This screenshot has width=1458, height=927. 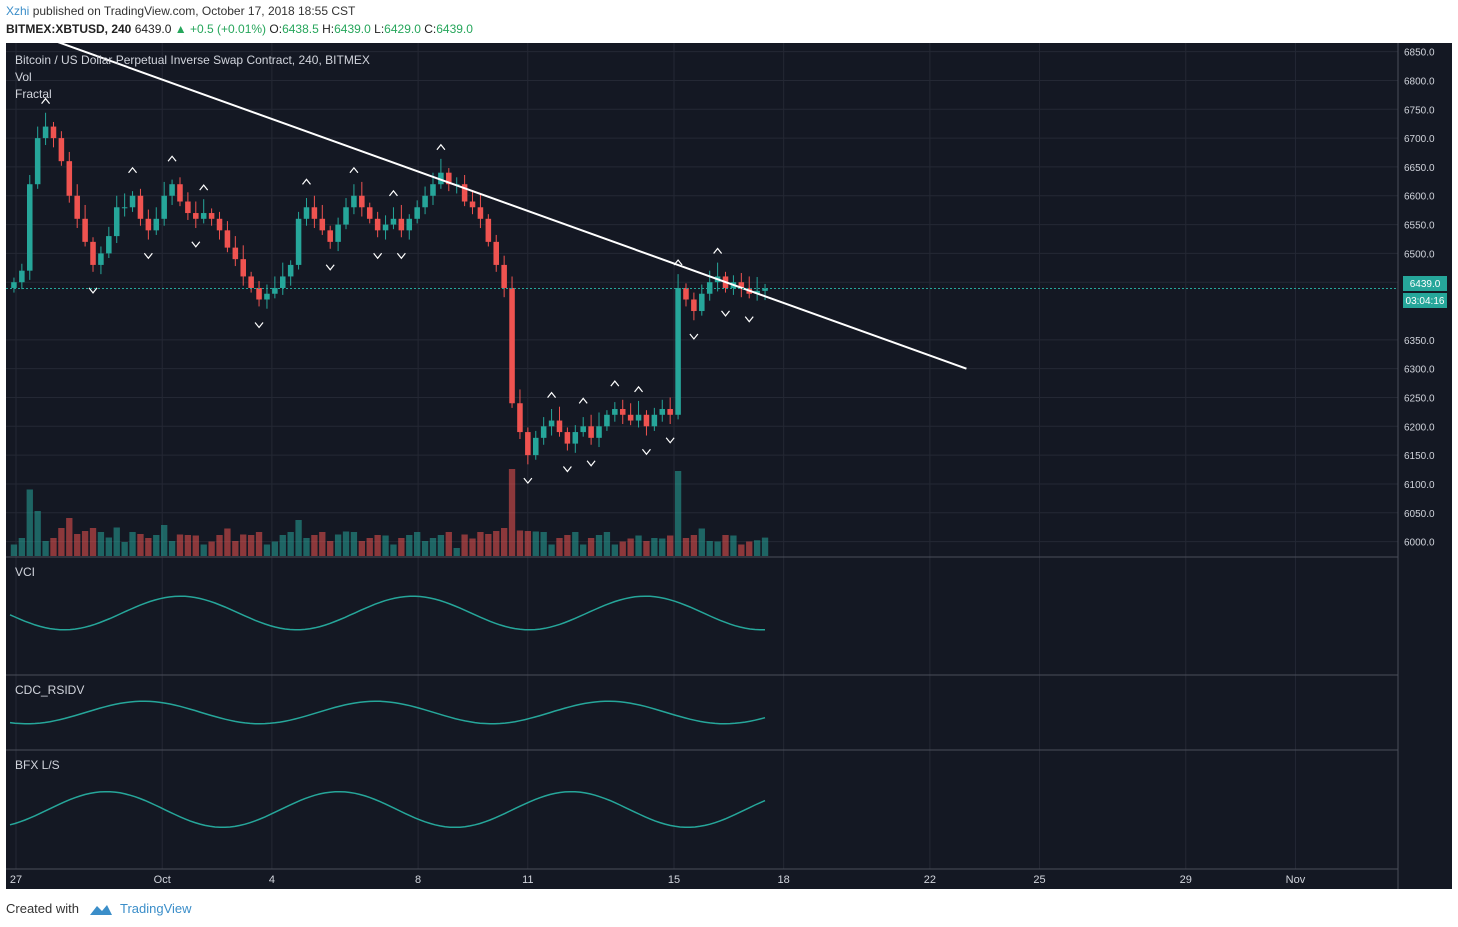 I want to click on last-price-tag, so click(x=1425, y=283).